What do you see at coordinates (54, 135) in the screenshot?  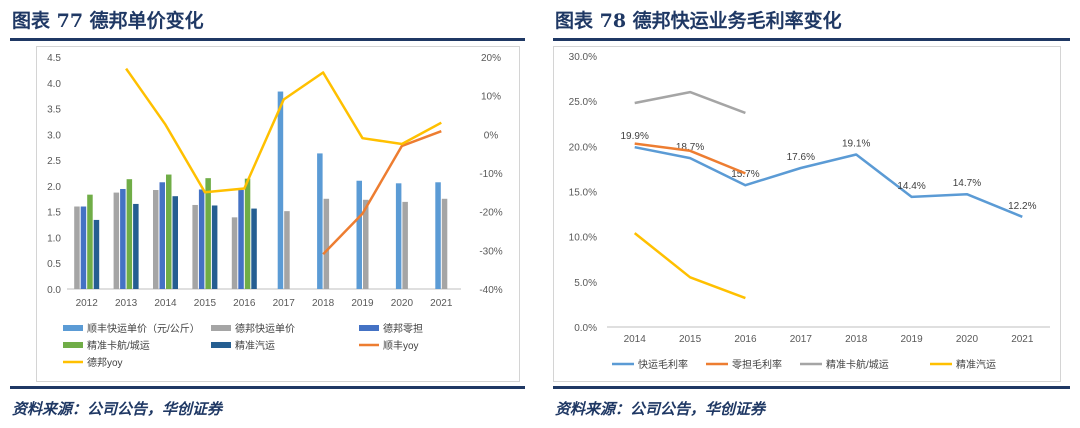 I see `y-tick-label: 3.0` at bounding box center [54, 135].